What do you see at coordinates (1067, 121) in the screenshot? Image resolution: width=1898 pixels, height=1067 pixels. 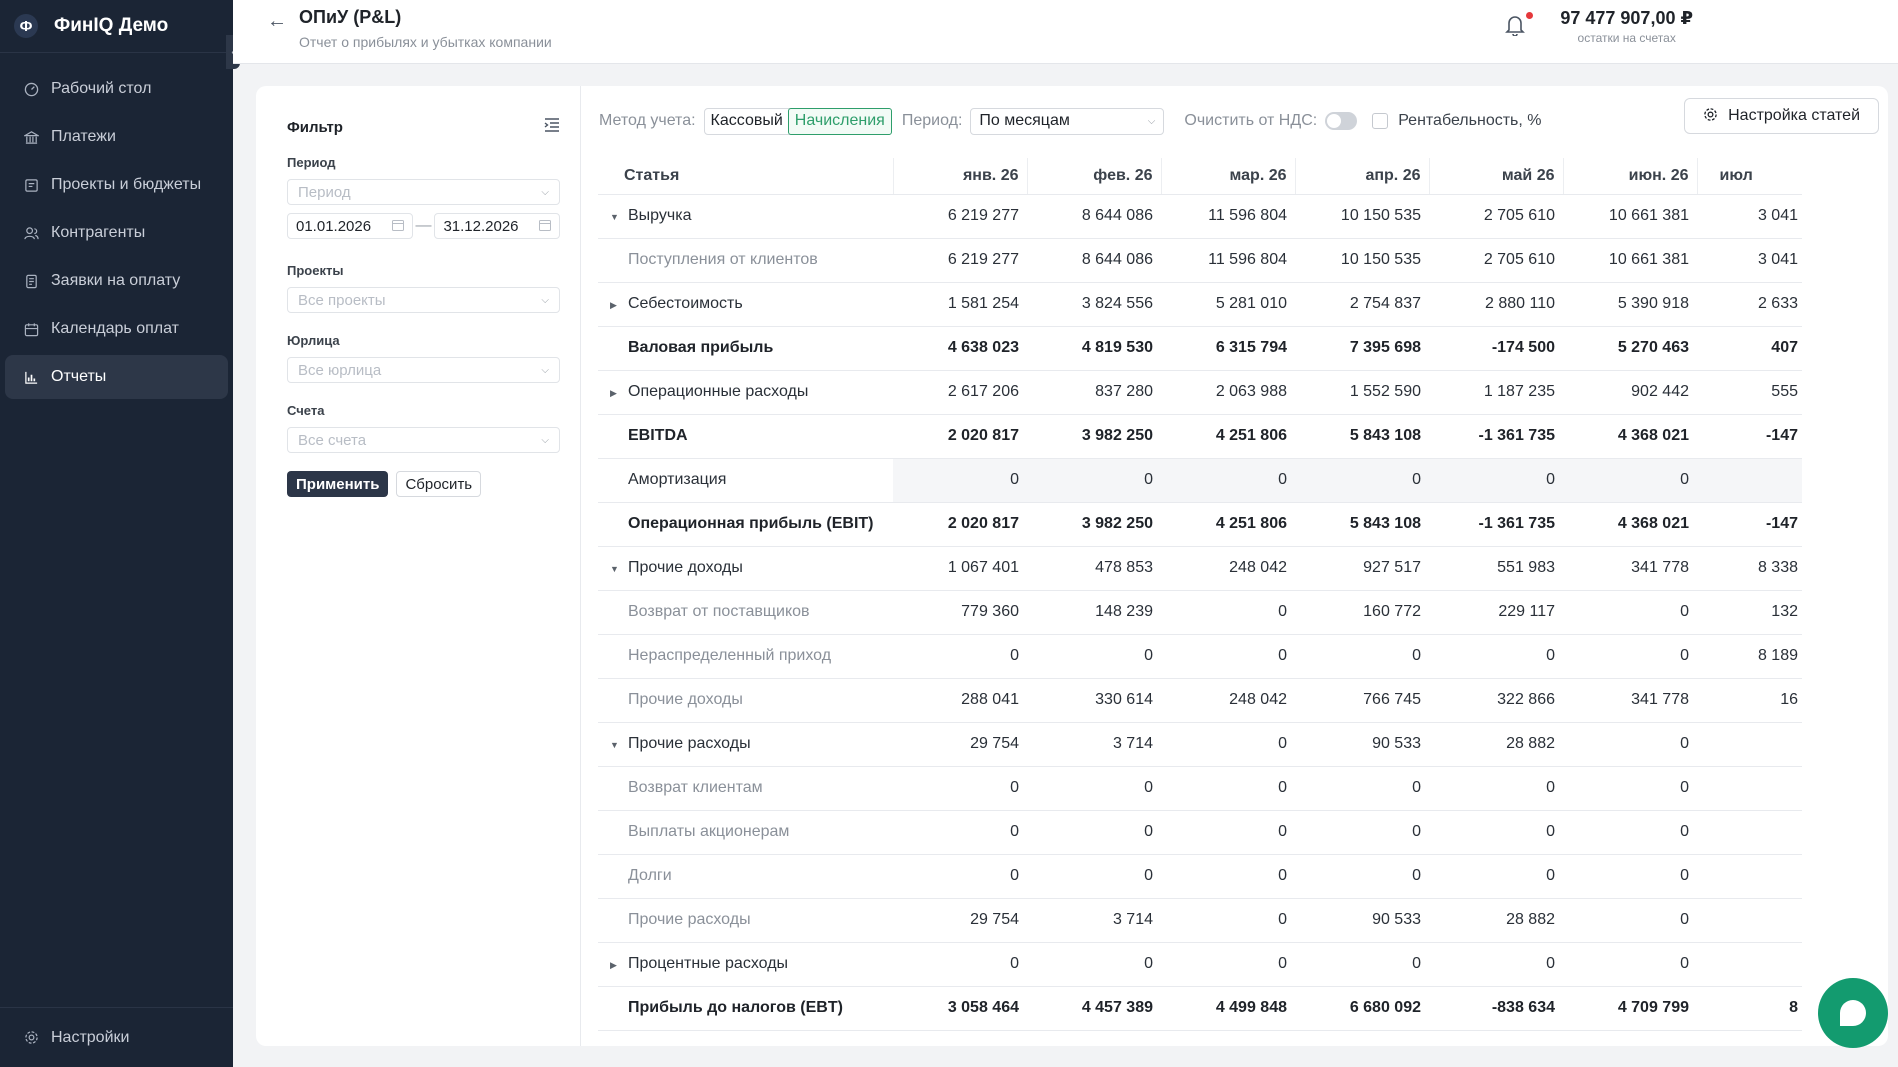 I see `period-mode-select: По месяцам ⌵` at bounding box center [1067, 121].